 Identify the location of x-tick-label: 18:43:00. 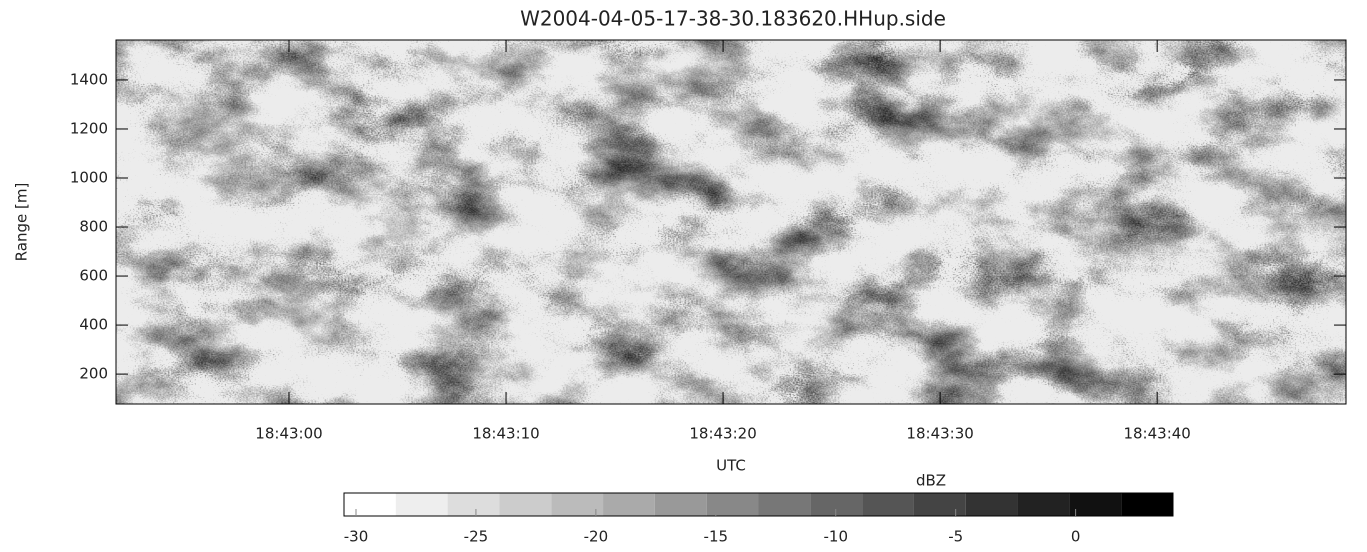
(288, 434).